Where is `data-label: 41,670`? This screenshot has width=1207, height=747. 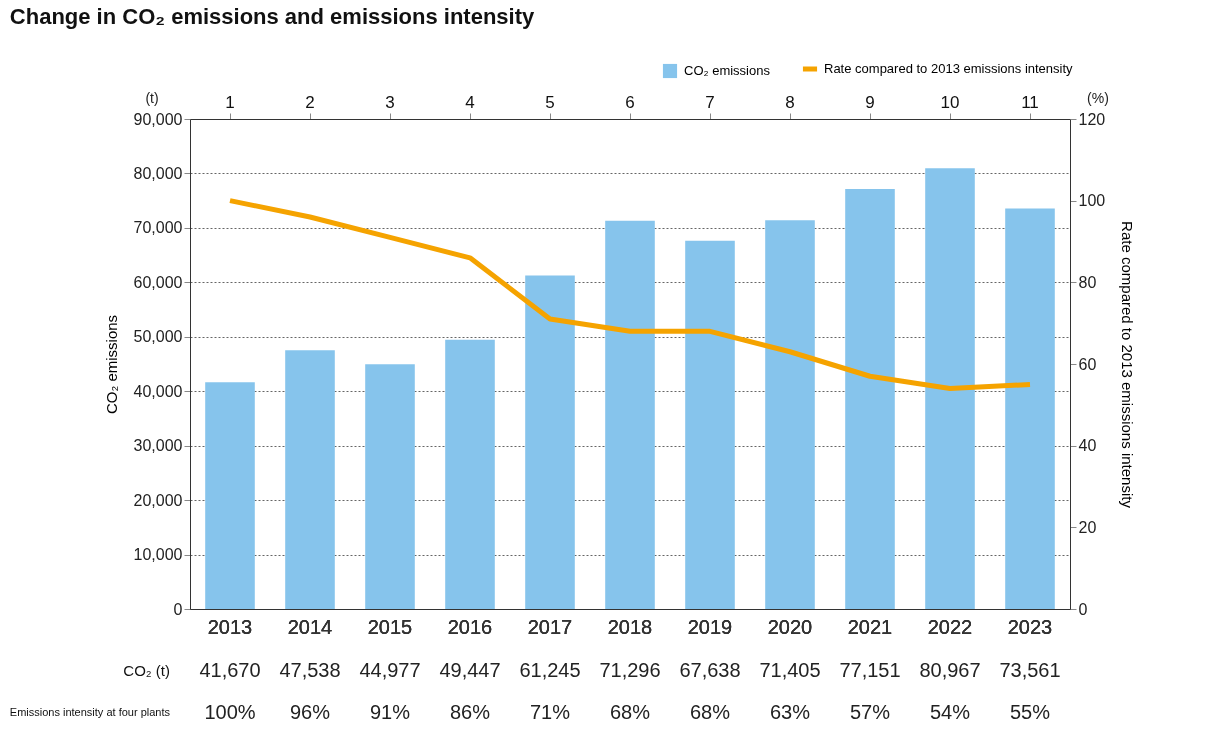 data-label: 41,670 is located at coordinates (230, 670).